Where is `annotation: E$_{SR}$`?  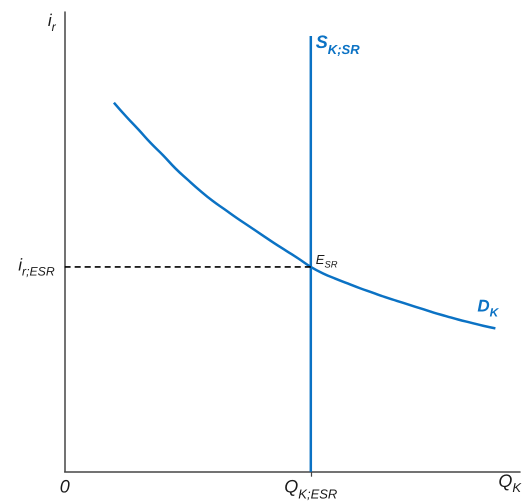 annotation: E$_{SR}$ is located at coordinates (327, 261).